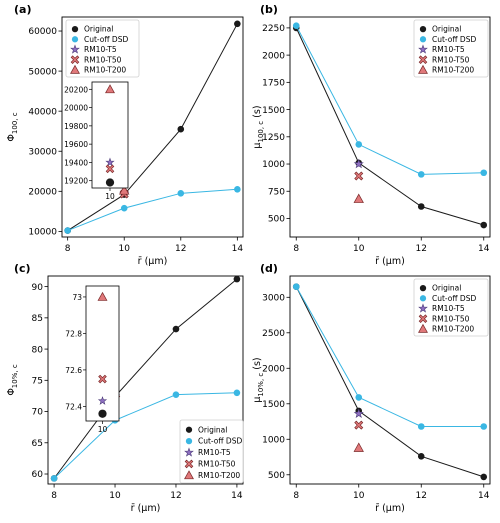 Image resolution: width=500 pixels, height=523 pixels. What do you see at coordinates (42, 72) in the screenshot?
I see `y-tick-label: 50000` at bounding box center [42, 72].